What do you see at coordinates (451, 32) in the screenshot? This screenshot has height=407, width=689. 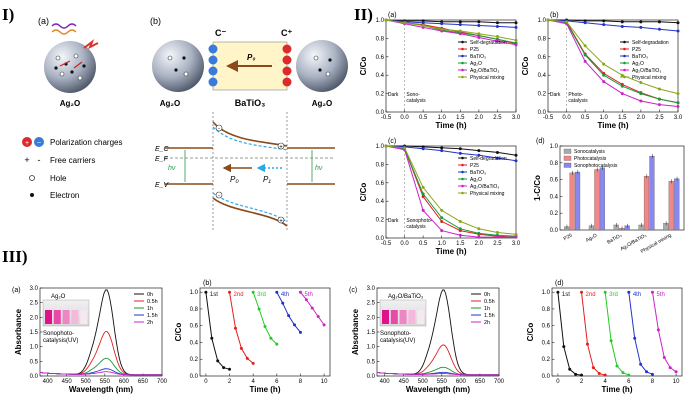 I see `series-ag-o-batio-line` at bounding box center [451, 32].